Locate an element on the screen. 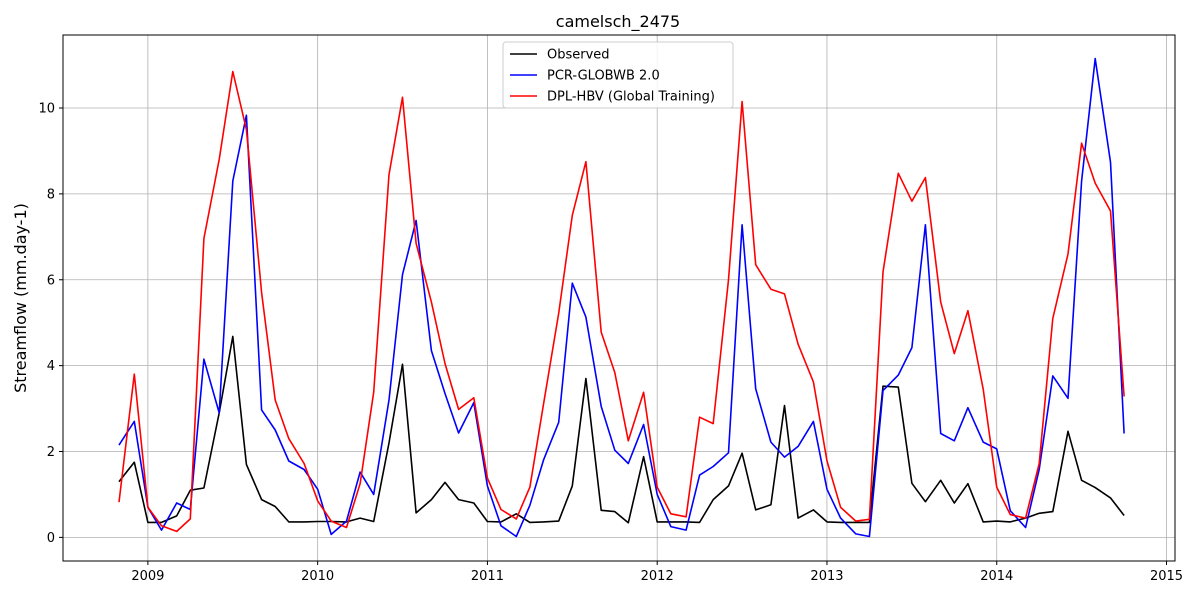 The width and height of the screenshot is (1200, 600). chart-title: camelsch_2475 is located at coordinates (618, 22).